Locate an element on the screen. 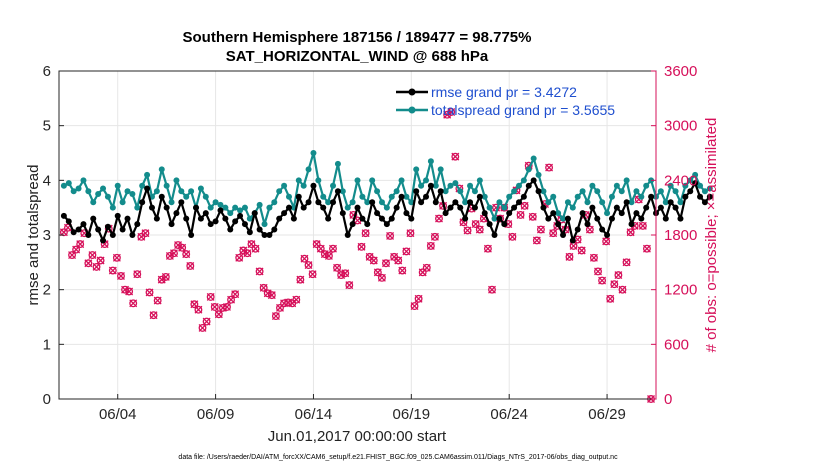 The height and width of the screenshot is (470, 830). chart-title-line2: SAT_HORIZONTAL_WIND @ 688 hPa is located at coordinates (357, 56).